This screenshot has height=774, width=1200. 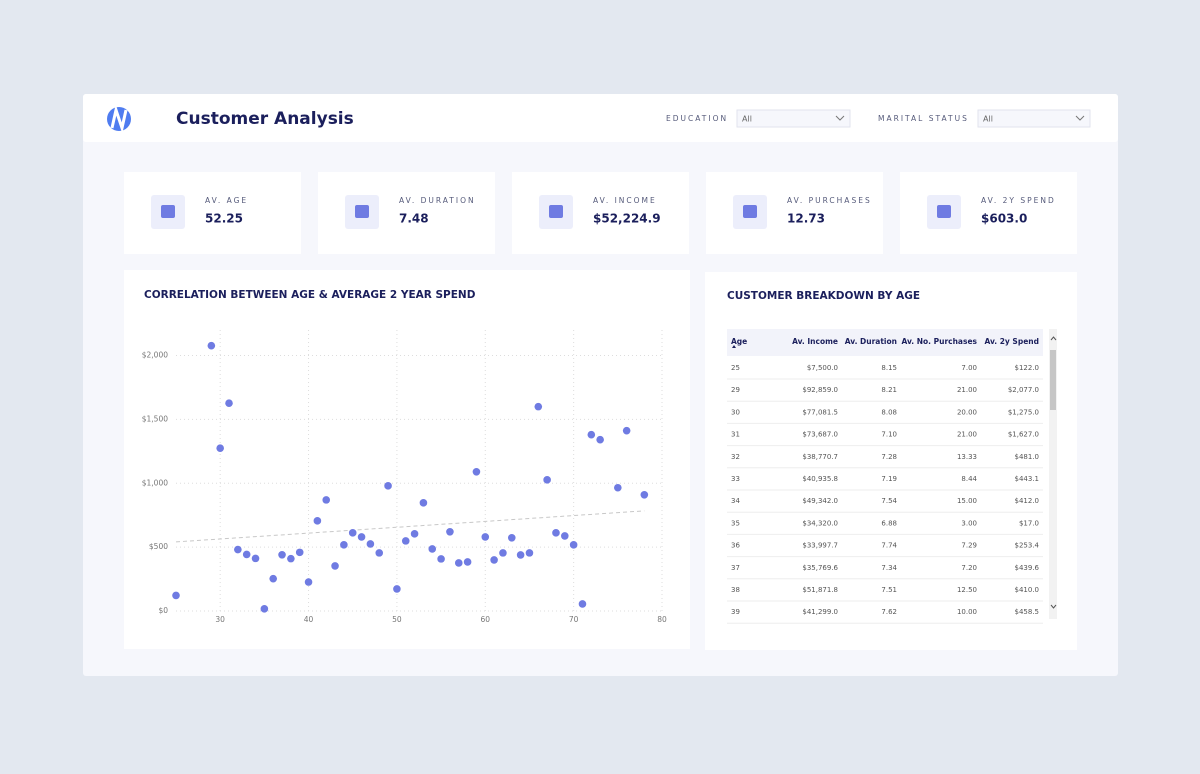 What do you see at coordinates (1053, 338) in the screenshot?
I see `scroll-up` at bounding box center [1053, 338].